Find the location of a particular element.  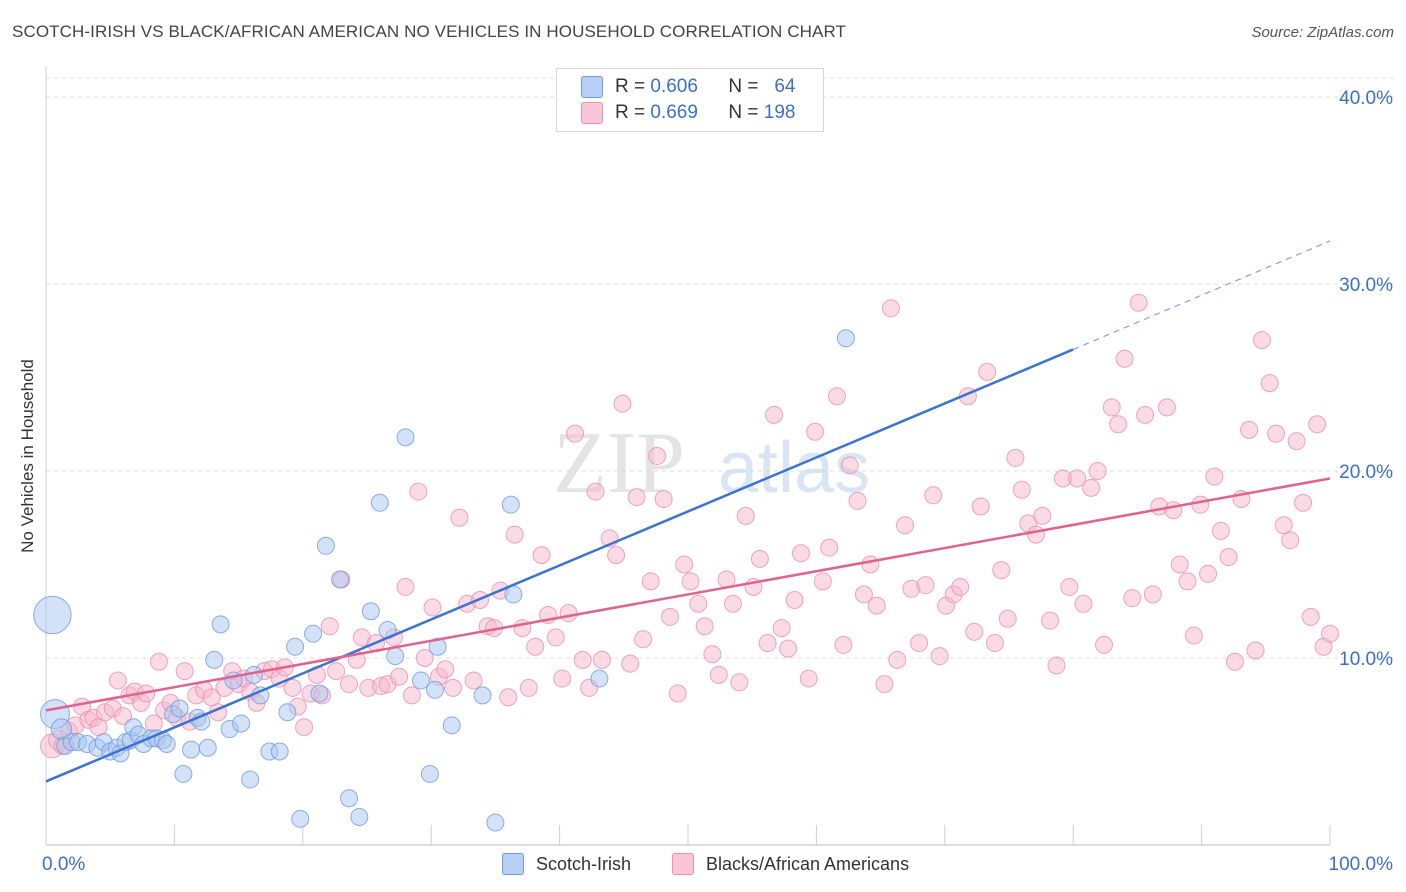

r-value: 0.669 is located at coordinates (674, 112).